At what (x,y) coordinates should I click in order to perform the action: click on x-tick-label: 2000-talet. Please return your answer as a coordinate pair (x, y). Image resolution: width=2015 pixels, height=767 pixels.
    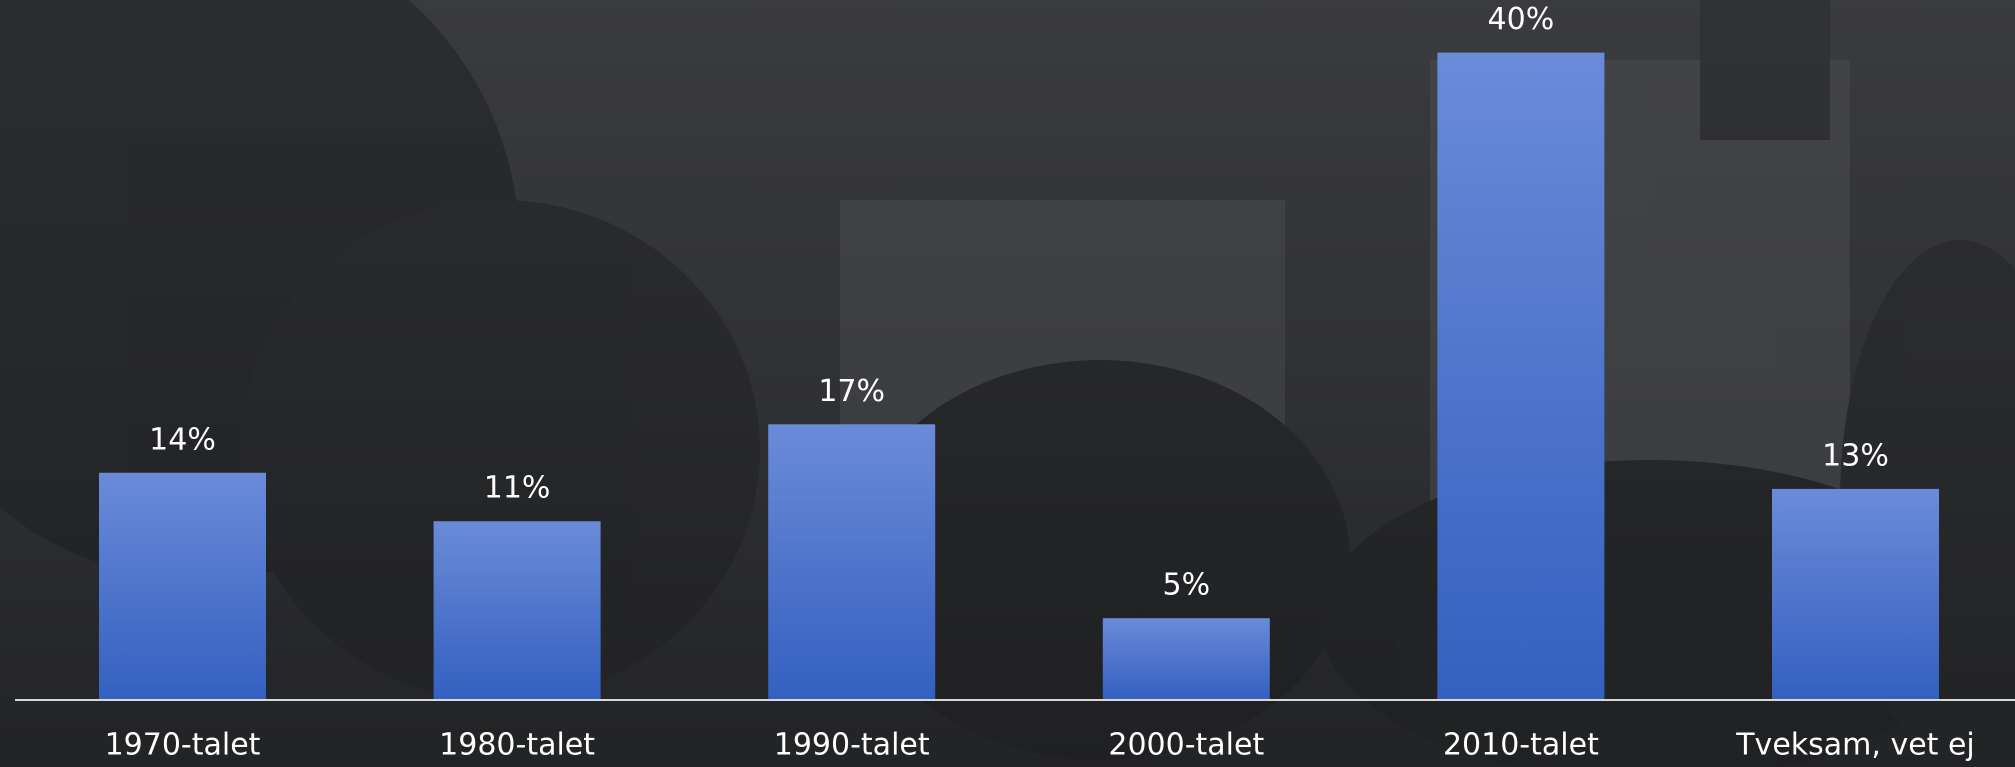
    Looking at the image, I should click on (1186, 745).